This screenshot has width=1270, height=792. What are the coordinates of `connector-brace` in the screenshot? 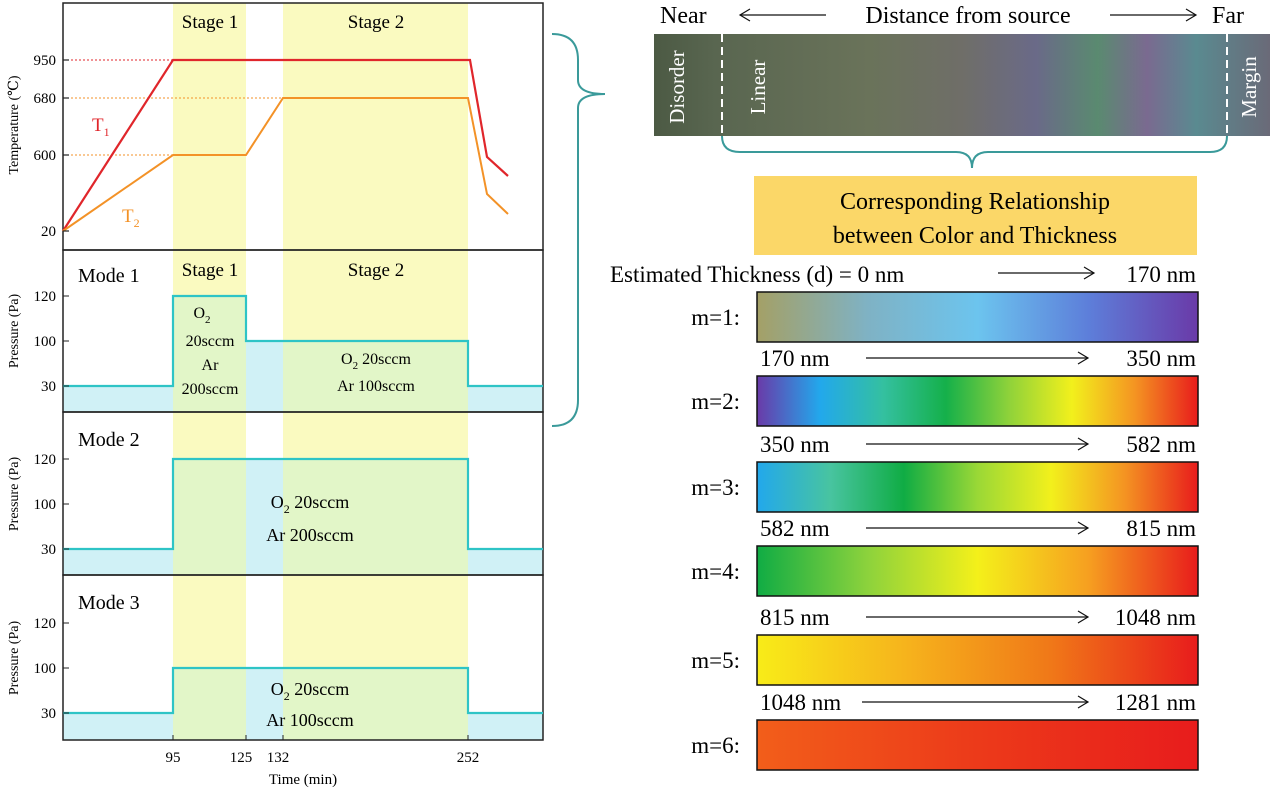 It's located at (578, 230).